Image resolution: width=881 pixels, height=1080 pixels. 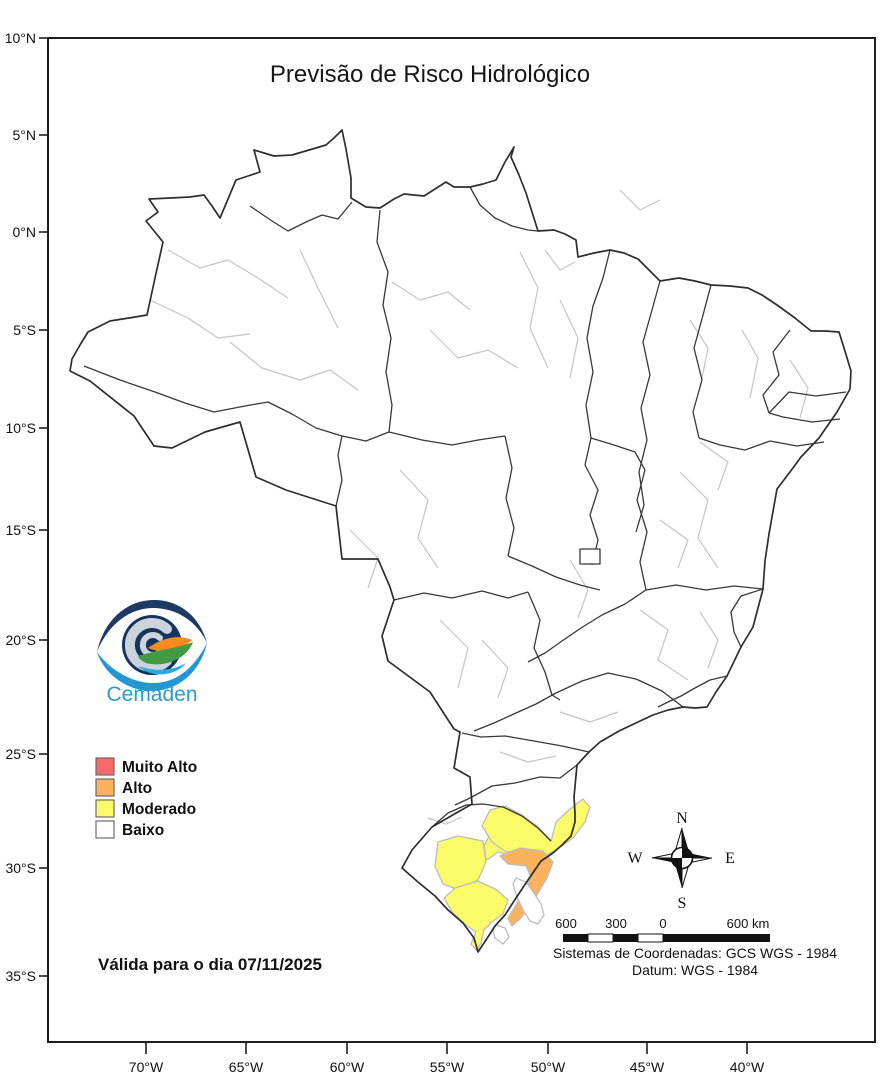 I want to click on legend-swatch-muito-alto, so click(x=105, y=766).